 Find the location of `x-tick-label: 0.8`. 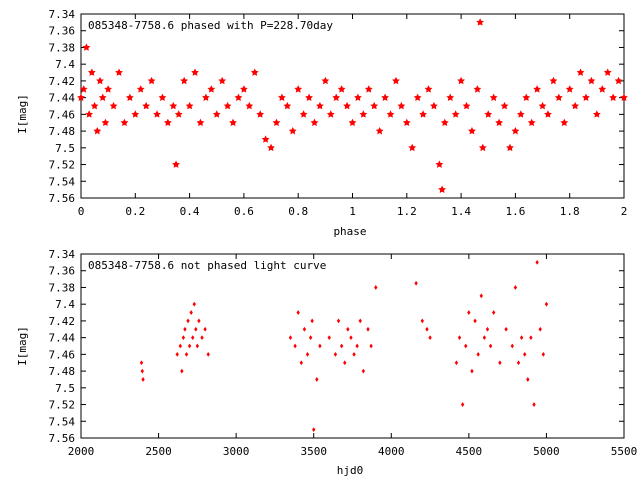

x-tick-label: 0.8 is located at coordinates (298, 211).